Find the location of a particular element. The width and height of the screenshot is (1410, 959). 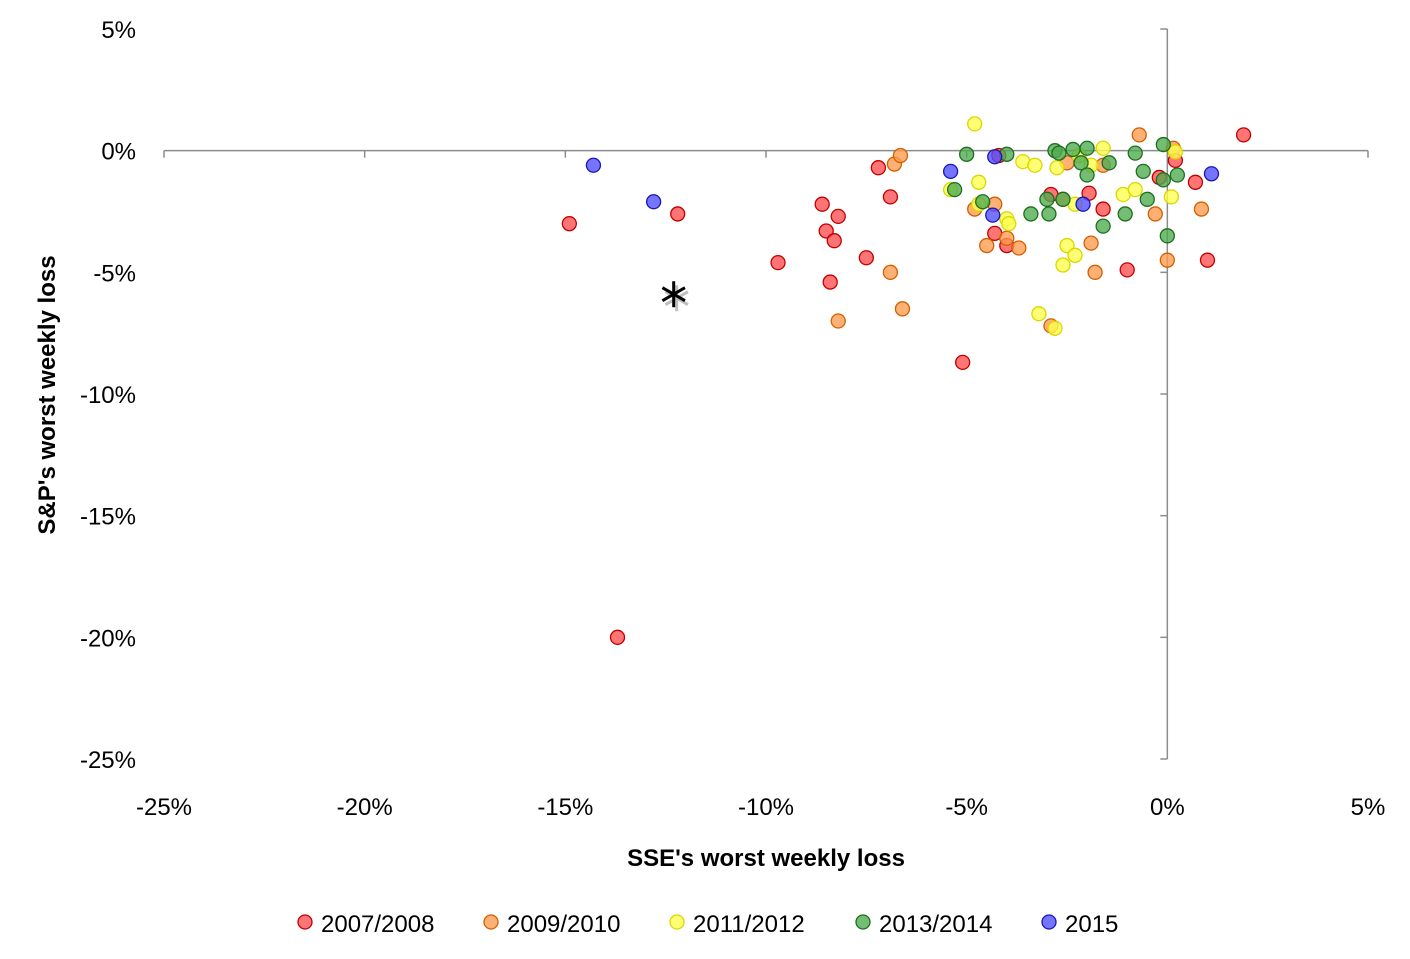

y-tick-label: -15% is located at coordinates (108, 517).